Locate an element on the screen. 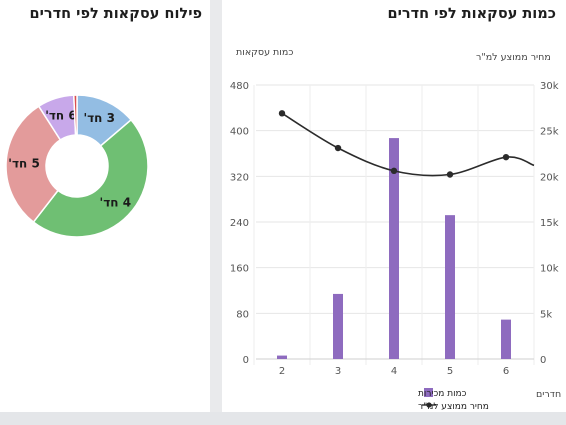 This screenshot has height=425, width=566. y-right-tick-label: 15k is located at coordinates (549, 223).